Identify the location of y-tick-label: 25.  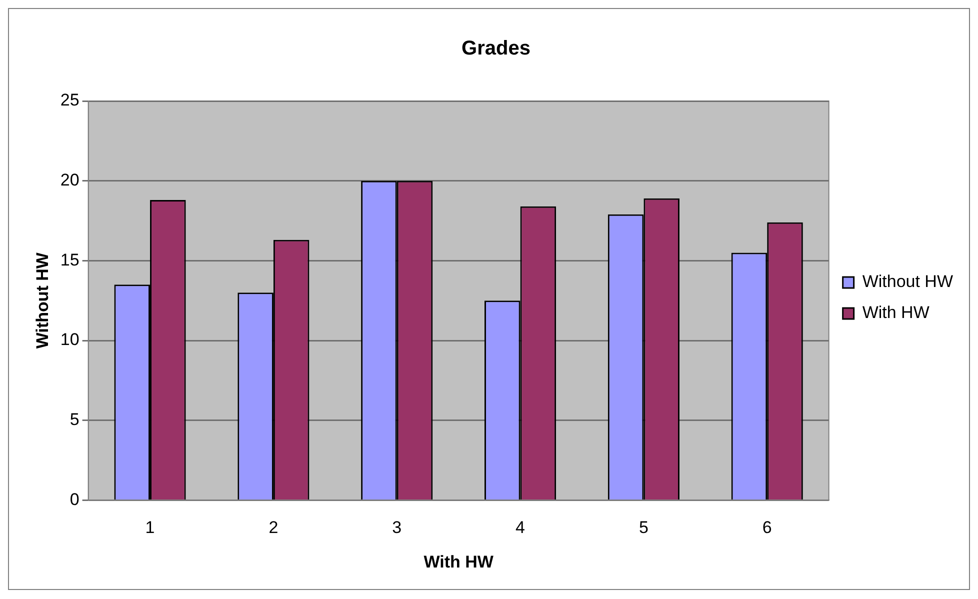
(70, 100).